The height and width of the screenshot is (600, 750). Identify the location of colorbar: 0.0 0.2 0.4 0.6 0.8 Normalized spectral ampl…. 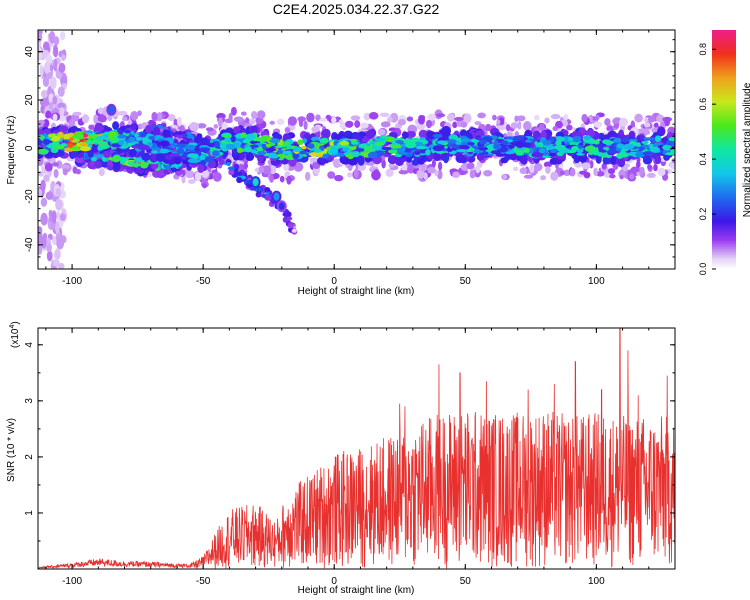
(724, 152).